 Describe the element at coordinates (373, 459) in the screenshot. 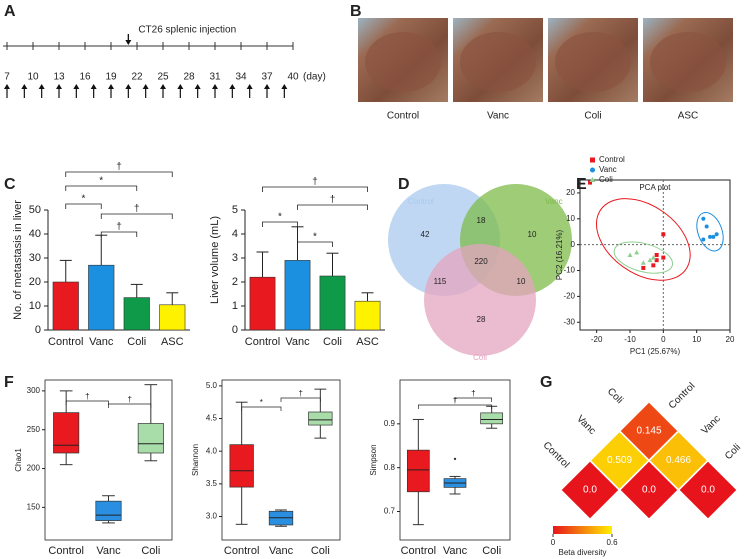

I see `y-axis-label: Simpson` at that location.